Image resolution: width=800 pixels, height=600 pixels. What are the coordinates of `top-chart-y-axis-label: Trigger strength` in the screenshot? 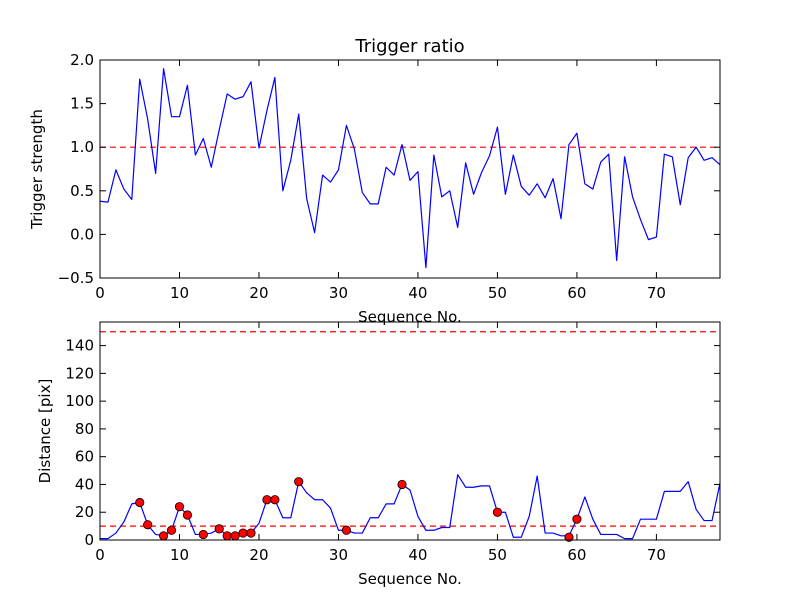 It's located at (37, 169).